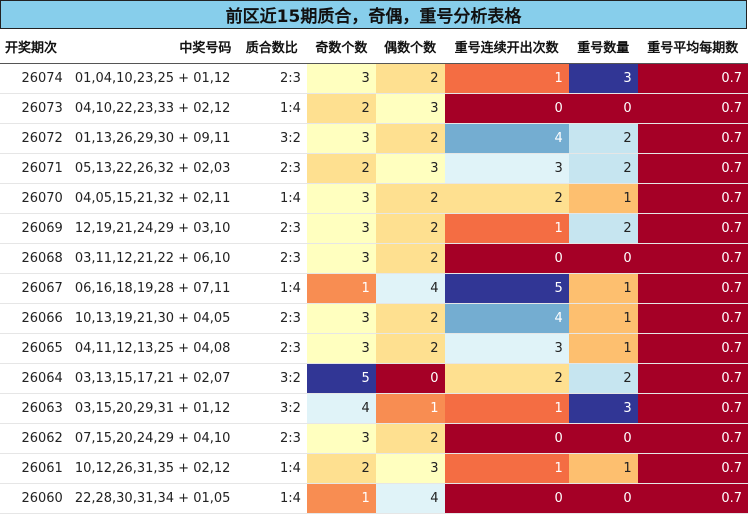  What do you see at coordinates (374, 498) in the screenshot?
I see `table-row: 26060 22,28,30,31,34 + 01,05 1:4 1 4 0 0 0.7` at bounding box center [374, 498].